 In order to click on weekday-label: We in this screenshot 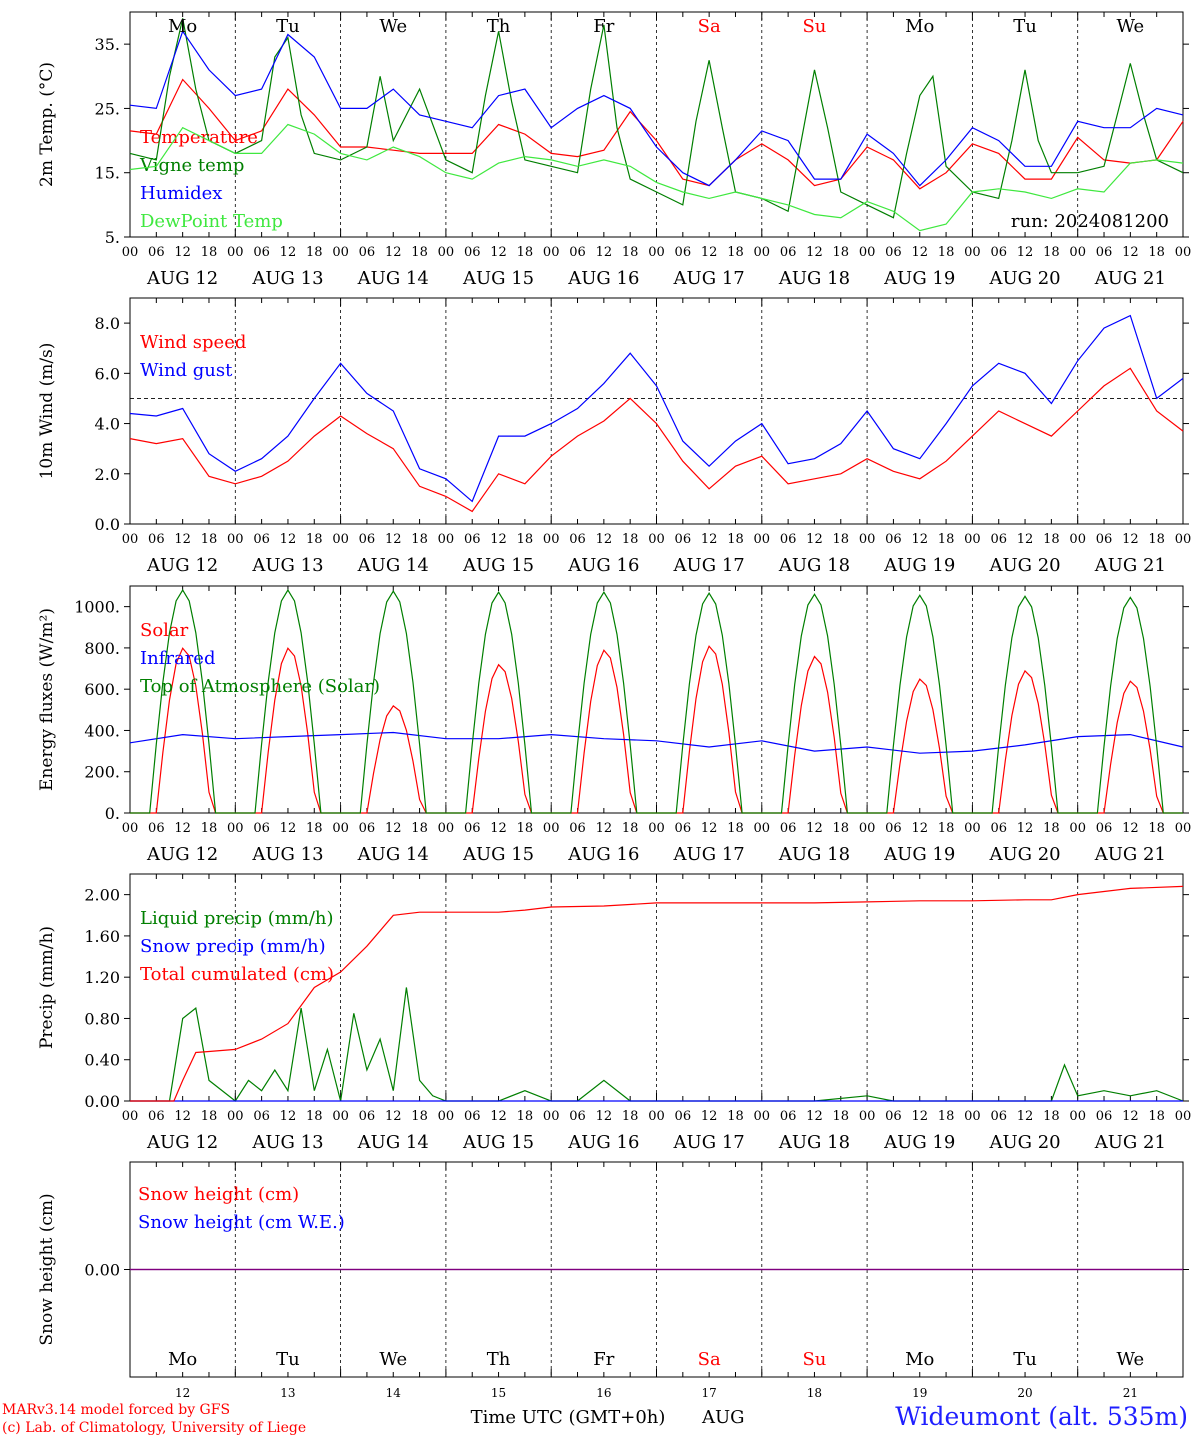, I will do `click(1131, 1359)`.